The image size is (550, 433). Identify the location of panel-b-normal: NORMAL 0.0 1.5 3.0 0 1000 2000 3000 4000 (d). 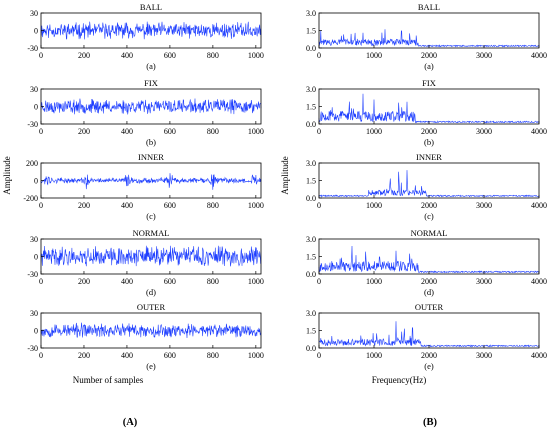
(426, 262).